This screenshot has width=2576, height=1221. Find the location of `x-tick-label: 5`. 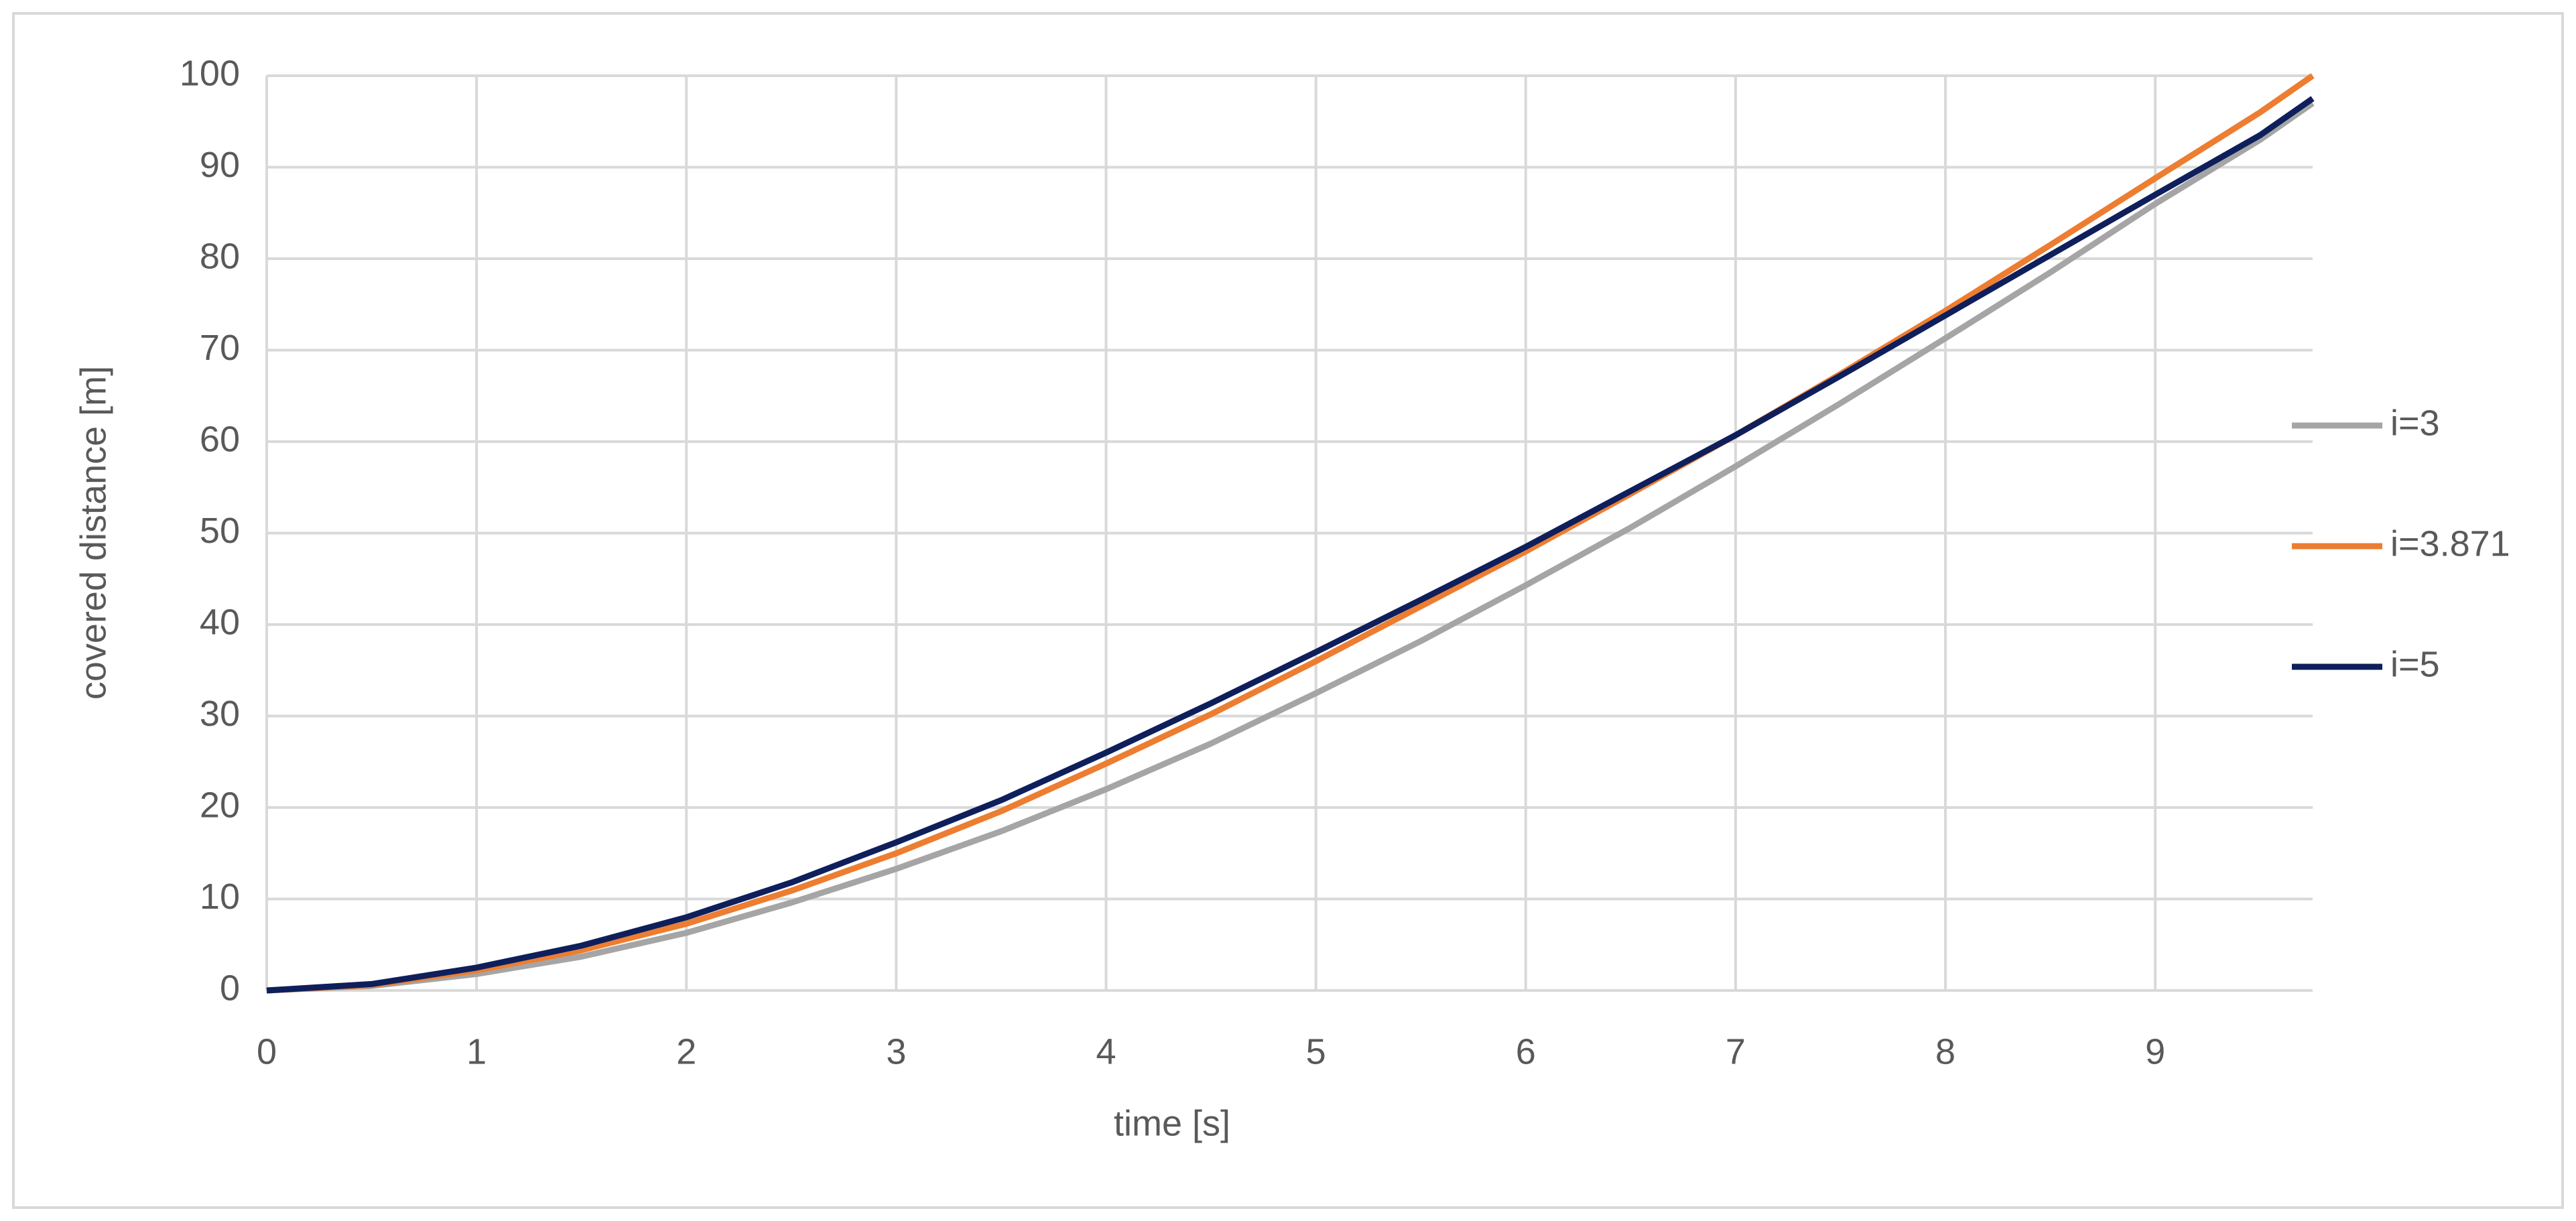

x-tick-label: 5 is located at coordinates (1316, 1051).